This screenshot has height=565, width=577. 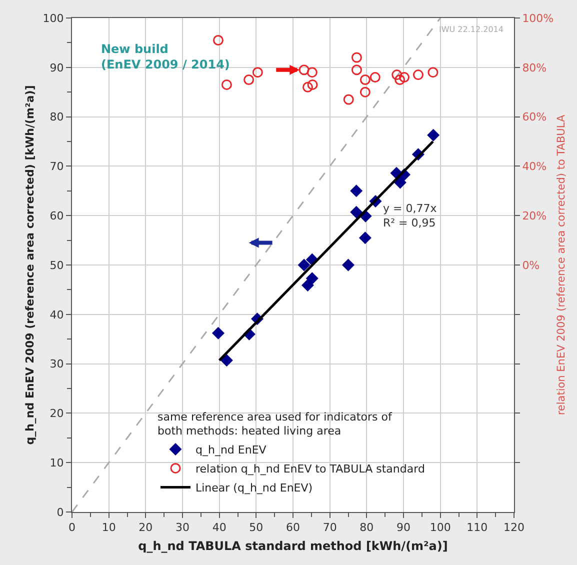 What do you see at coordinates (57, 117) in the screenshot?
I see `y-tick-label: 80` at bounding box center [57, 117].